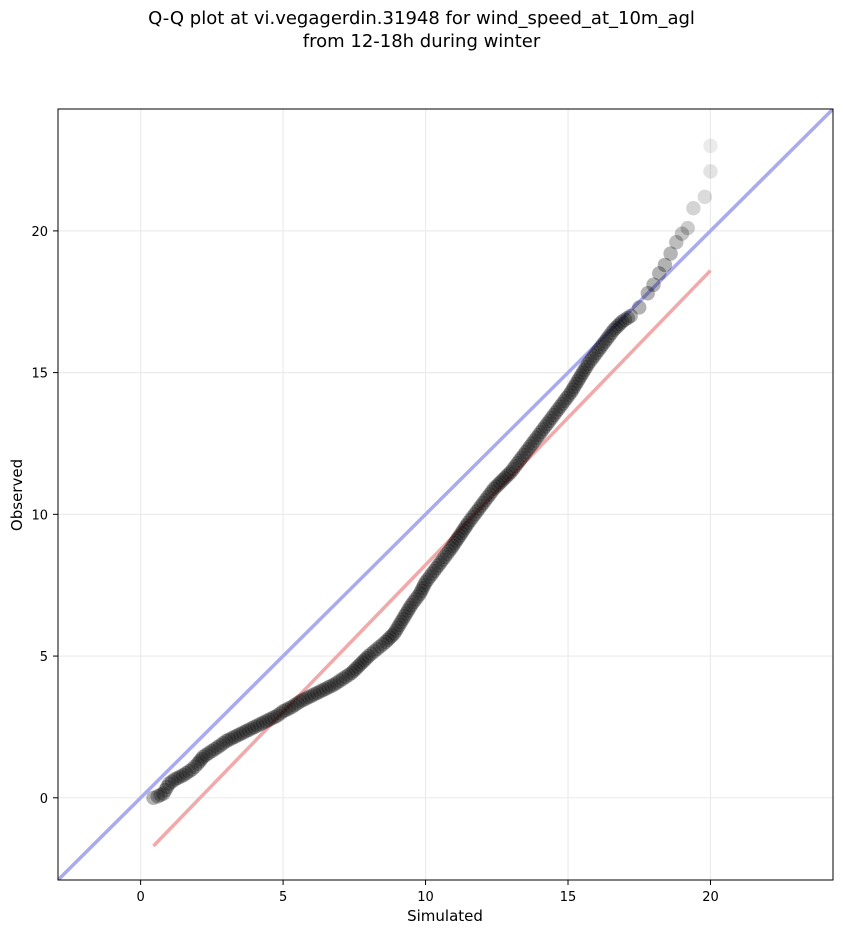  What do you see at coordinates (44, 657) in the screenshot?
I see `y-tick-label: 5` at bounding box center [44, 657].